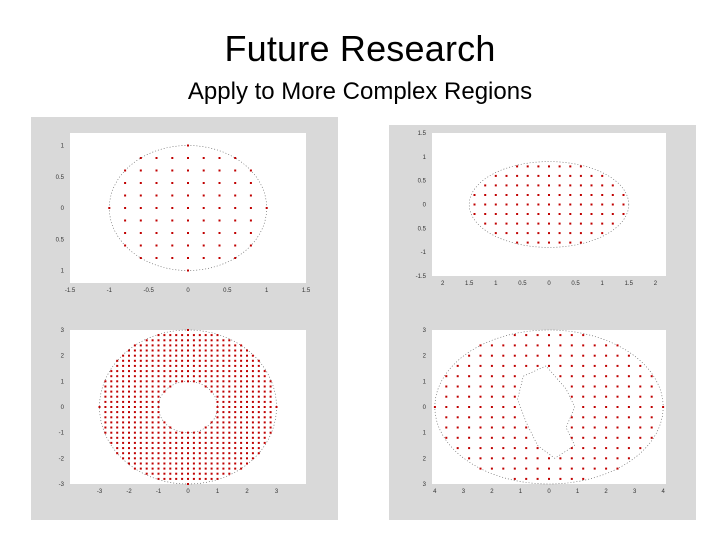 Image resolution: width=720 pixels, height=540 pixels. What do you see at coordinates (188, 291) in the screenshot?
I see `x-tick-label: 0` at bounding box center [188, 291].